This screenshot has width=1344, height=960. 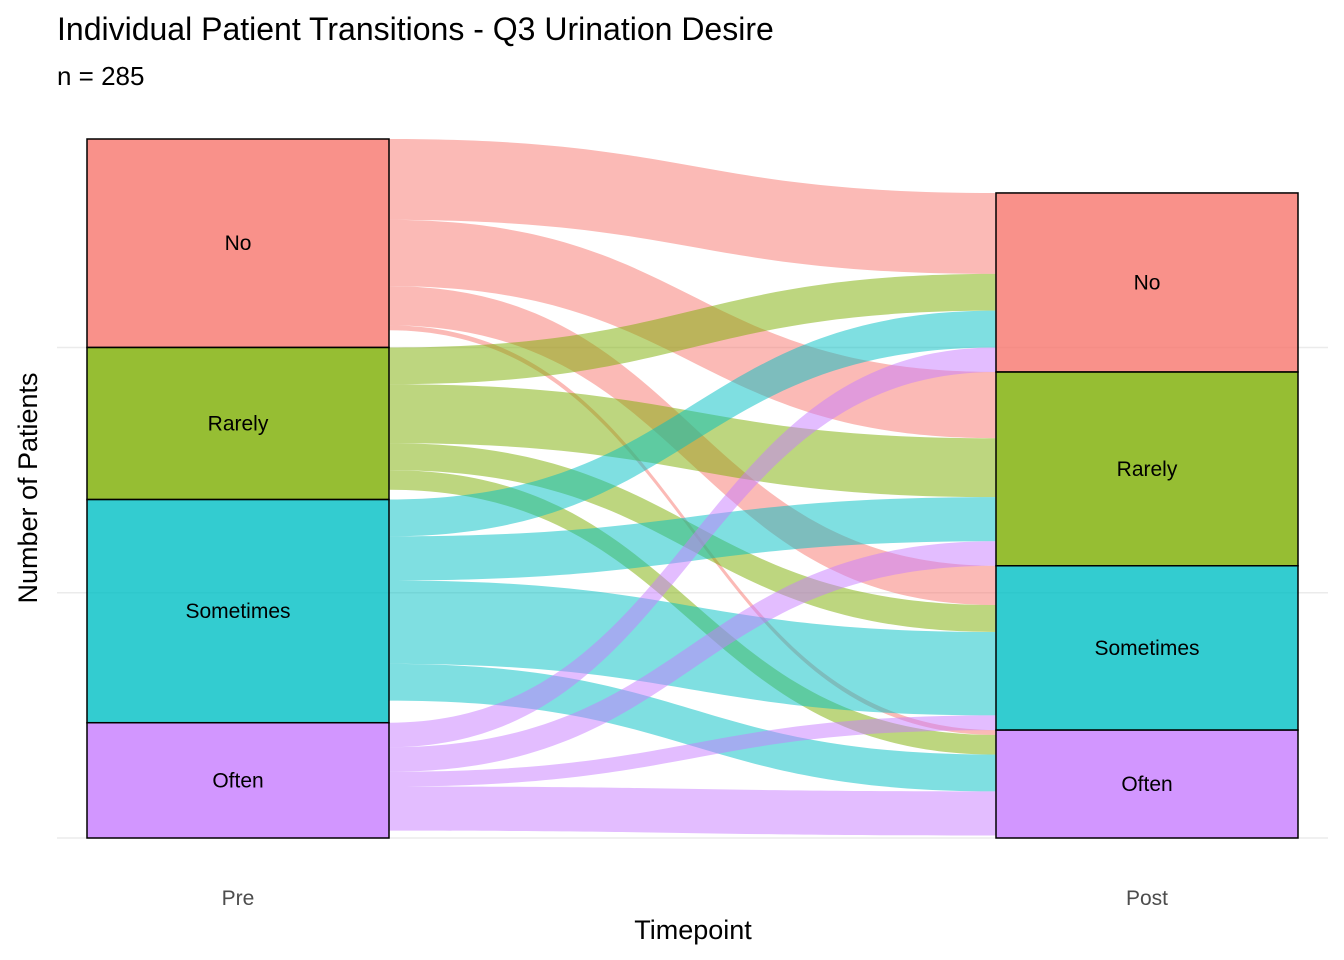 I want to click on pre-stratum-often, so click(x=238, y=780).